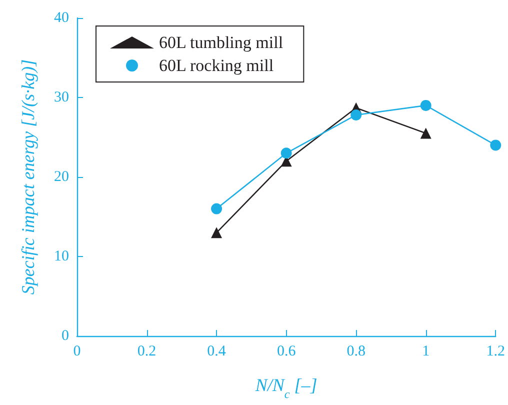 This screenshot has width=508, height=405. What do you see at coordinates (426, 352) in the screenshot?
I see `x-tick-label: 1` at bounding box center [426, 352].